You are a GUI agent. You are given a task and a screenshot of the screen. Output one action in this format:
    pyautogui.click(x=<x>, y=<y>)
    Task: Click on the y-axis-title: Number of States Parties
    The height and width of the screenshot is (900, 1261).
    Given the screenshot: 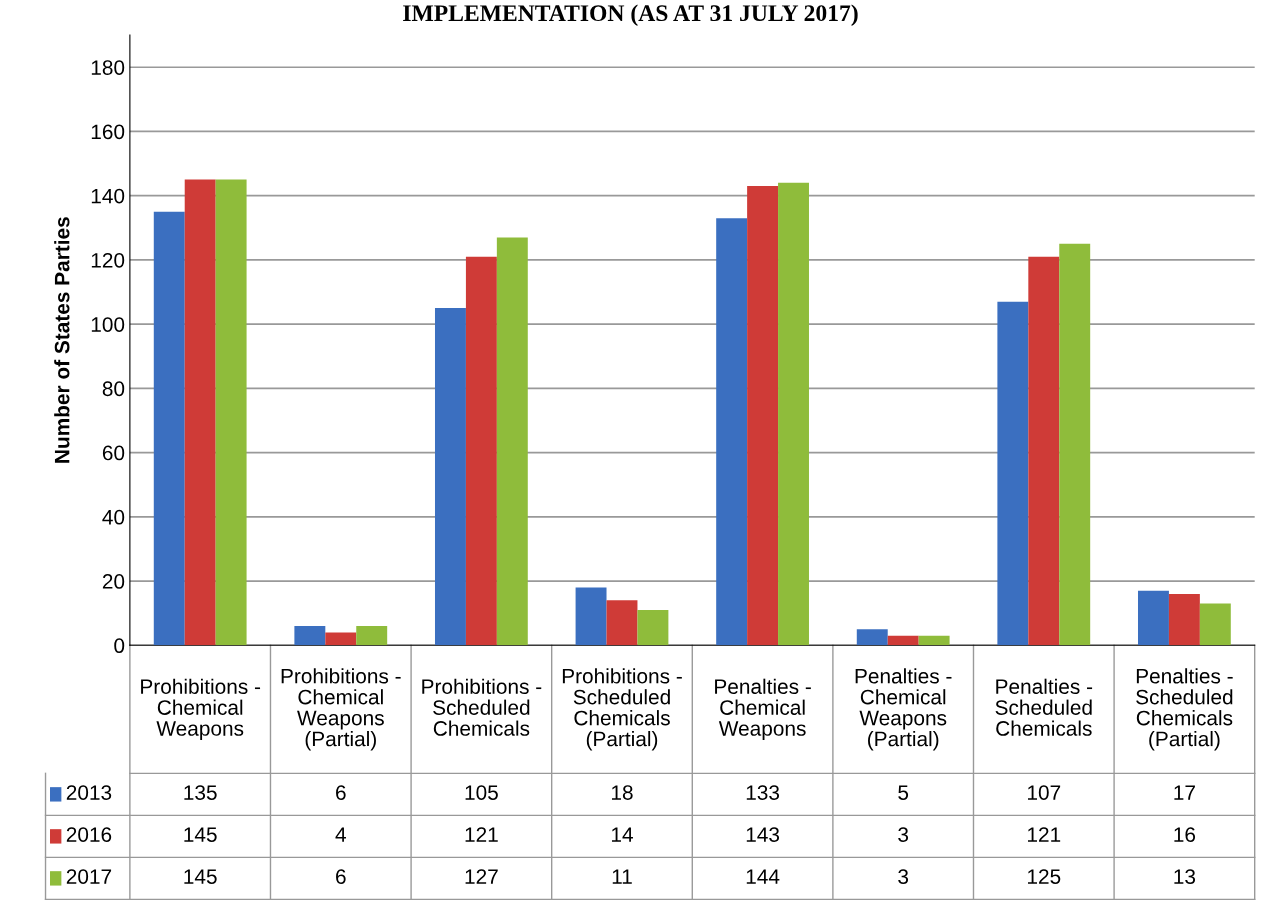 What is the action you would take?
    pyautogui.click(x=62, y=340)
    